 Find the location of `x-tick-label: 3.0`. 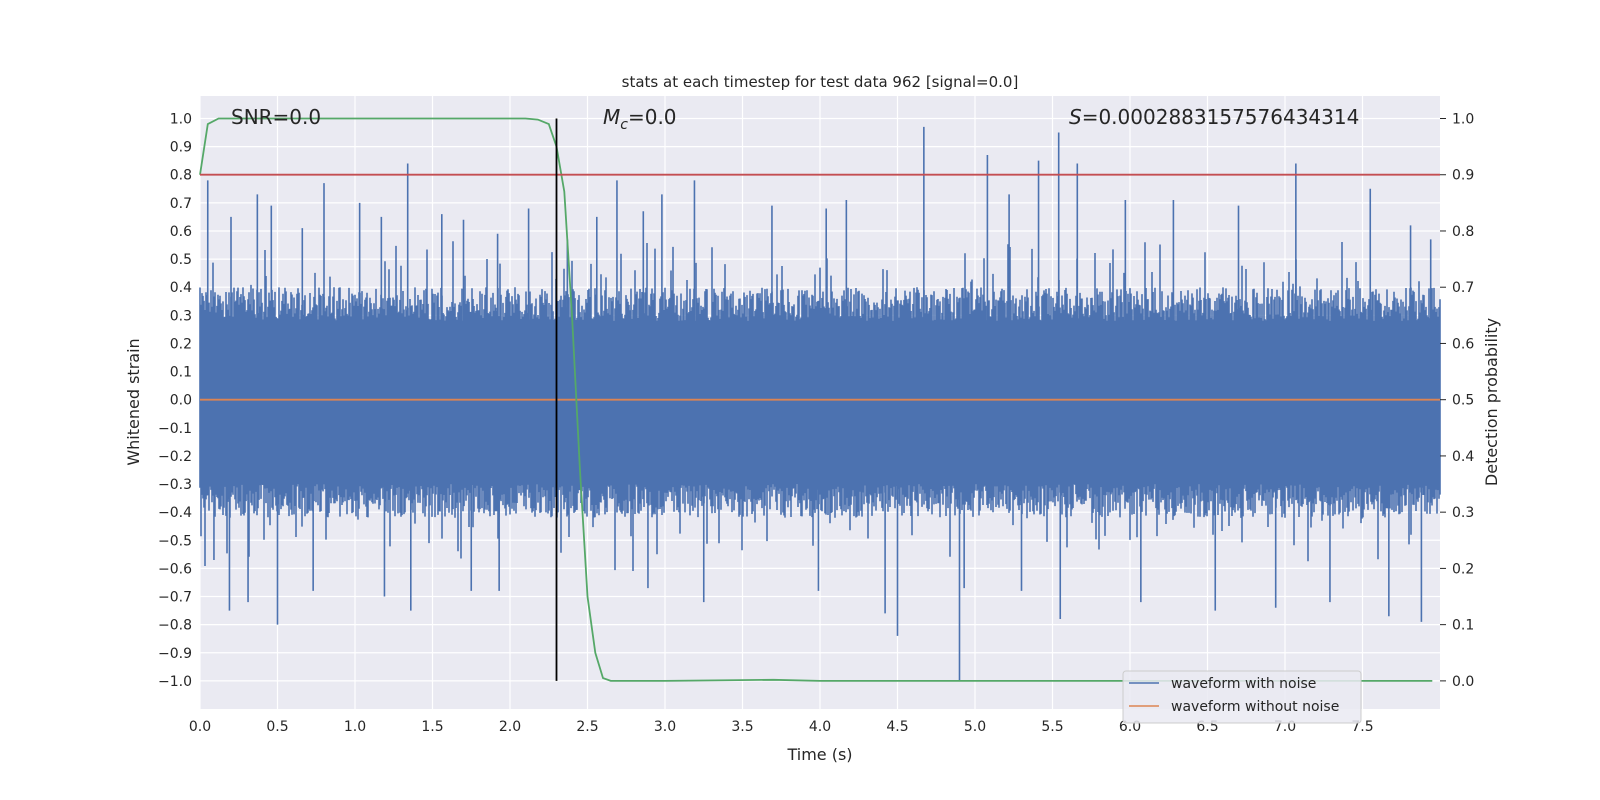

x-tick-label: 3.0 is located at coordinates (665, 727).